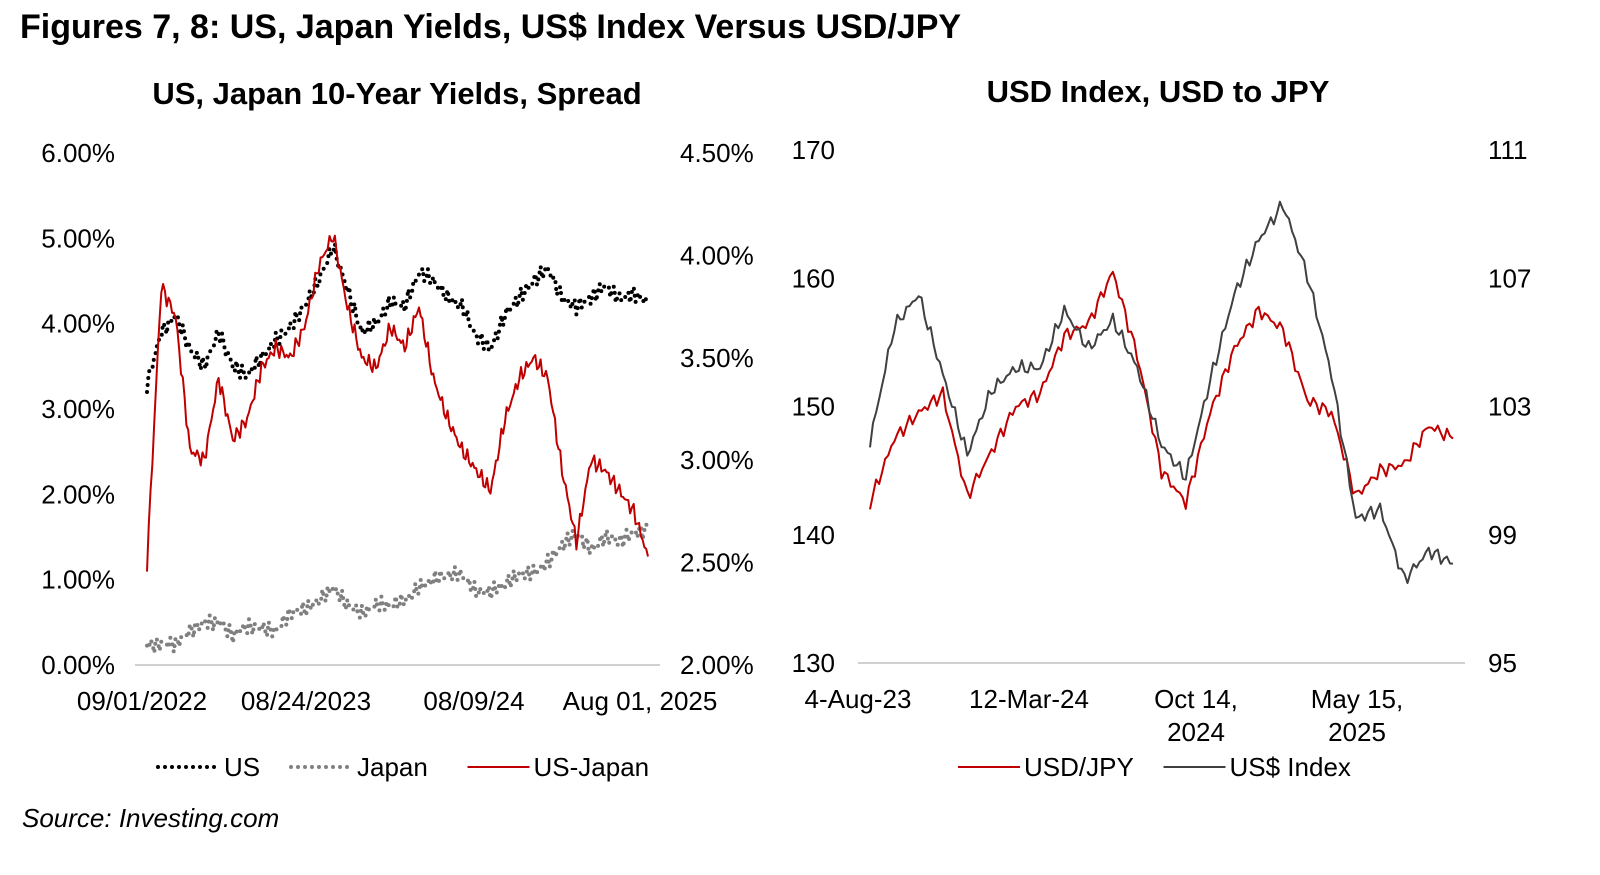 The image size is (1600, 875). What do you see at coordinates (392, 767) in the screenshot?
I see `legend-label-japan: Japan` at bounding box center [392, 767].